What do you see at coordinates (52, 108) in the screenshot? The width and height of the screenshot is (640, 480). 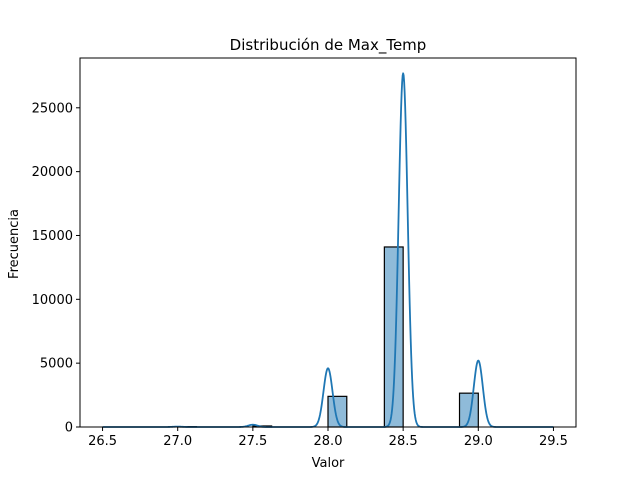 I see `y-tick-label-5: 25000` at bounding box center [52, 108].